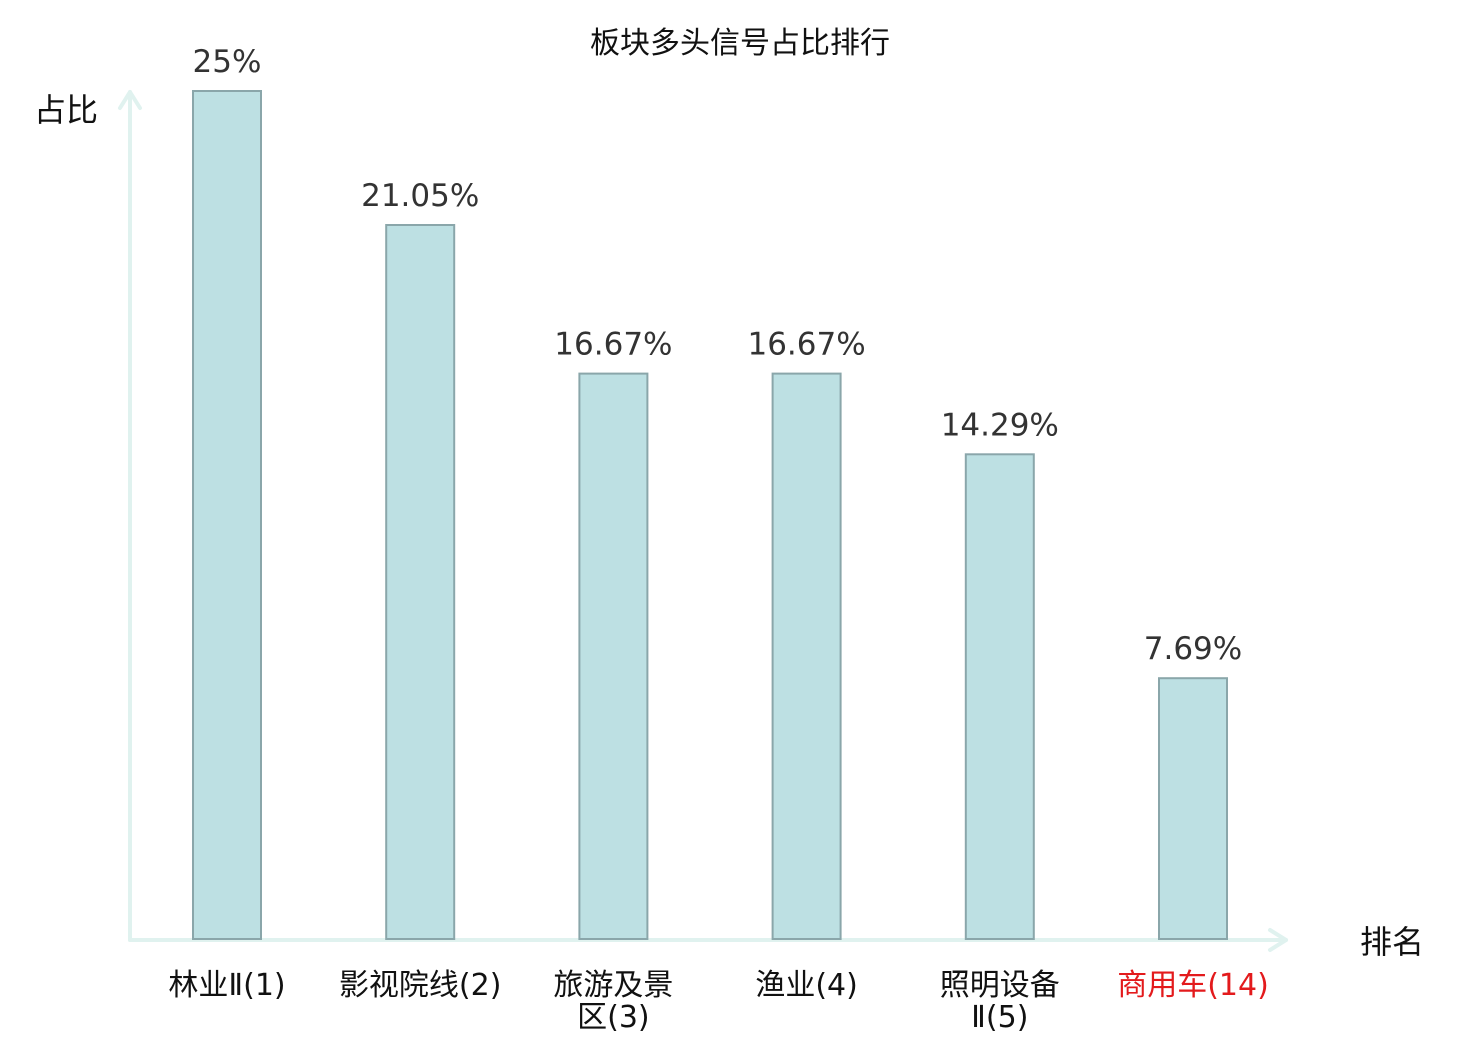 This screenshot has width=1480, height=1040. Describe the element at coordinates (130, 100) in the screenshot. I see `y-axis-arrow-icon` at that location.